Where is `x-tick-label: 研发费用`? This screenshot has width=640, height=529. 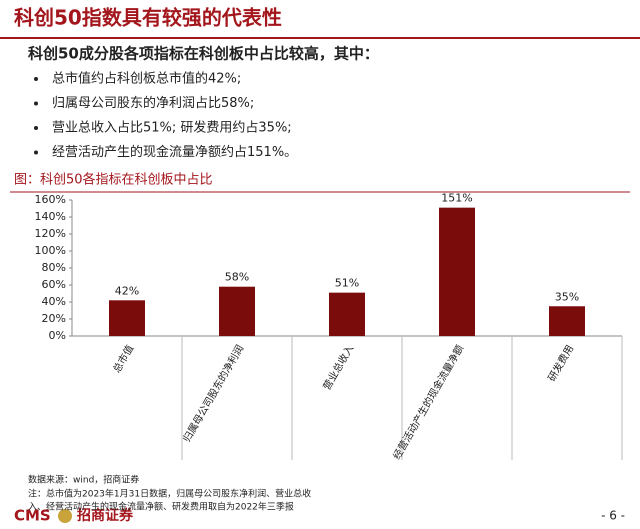
x-tick-label: 研发费用 is located at coordinates (560, 363).